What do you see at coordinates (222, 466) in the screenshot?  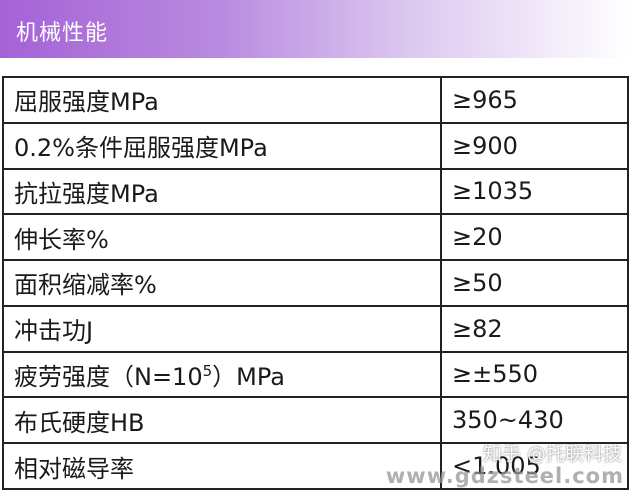 I see `property-name: 相对磁导率` at bounding box center [222, 466].